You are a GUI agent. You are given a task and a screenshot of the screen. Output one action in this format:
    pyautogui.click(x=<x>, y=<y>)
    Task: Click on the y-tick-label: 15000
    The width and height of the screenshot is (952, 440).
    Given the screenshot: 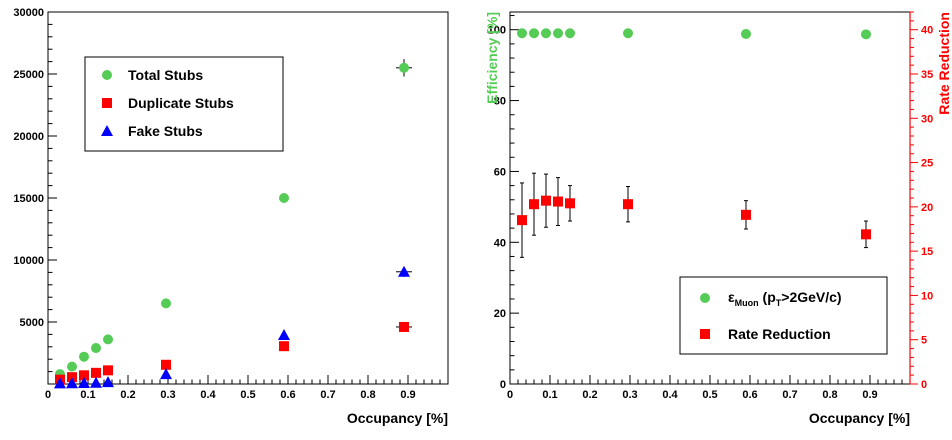 What is the action you would take?
    pyautogui.click(x=28, y=199)
    